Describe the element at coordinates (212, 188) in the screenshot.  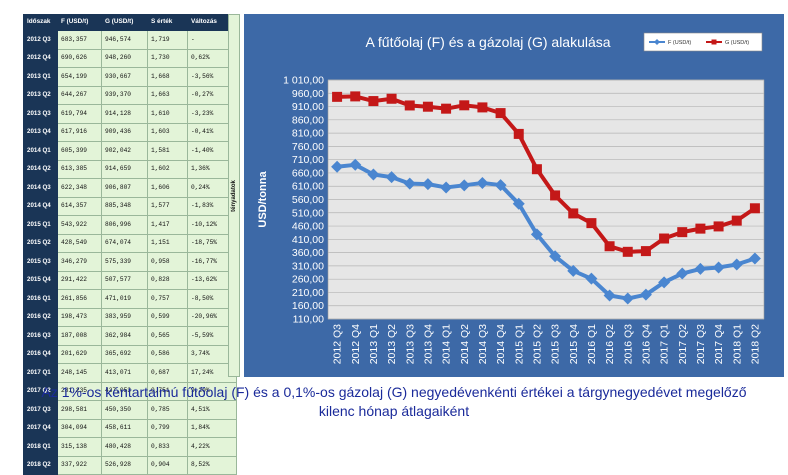
I see `value-cell: 0,24%` at that location.